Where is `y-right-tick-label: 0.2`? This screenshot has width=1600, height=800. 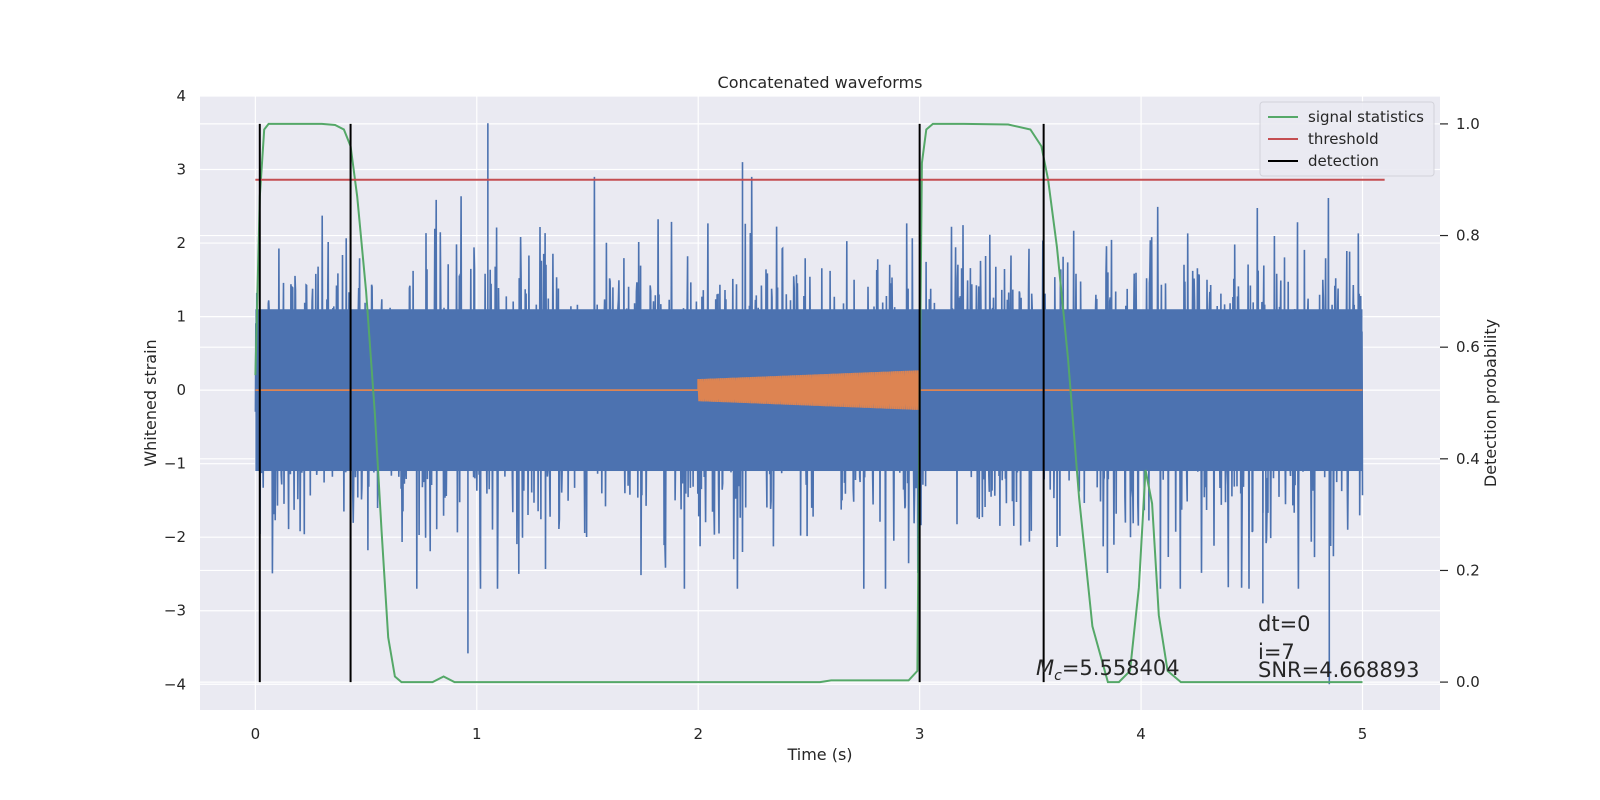 y-right-tick-label: 0.2 is located at coordinates (1468, 570).